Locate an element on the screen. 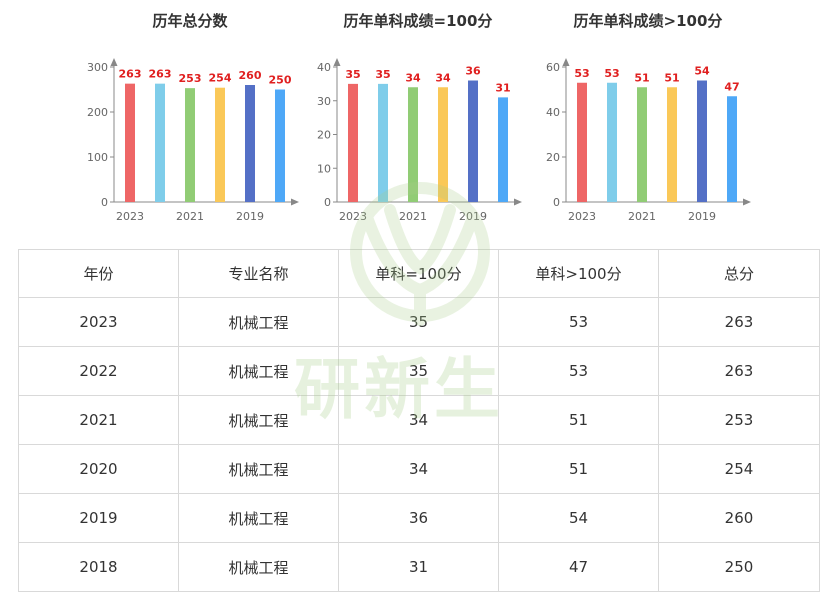 This screenshot has width=836, height=607. bar-2018 is located at coordinates (732, 149).